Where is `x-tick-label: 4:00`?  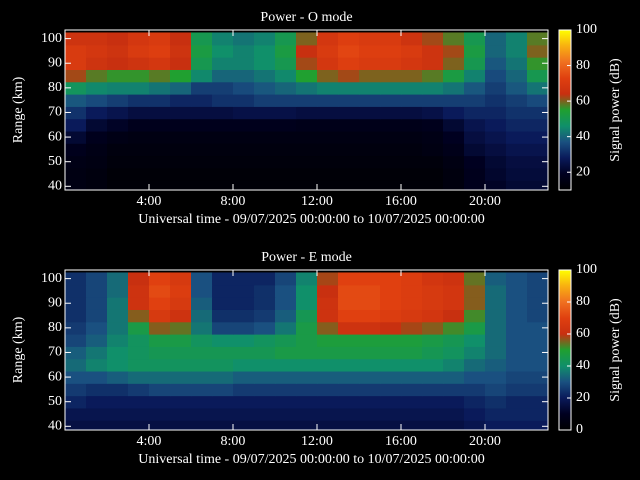 x-tick-label: 4:00 is located at coordinates (149, 441).